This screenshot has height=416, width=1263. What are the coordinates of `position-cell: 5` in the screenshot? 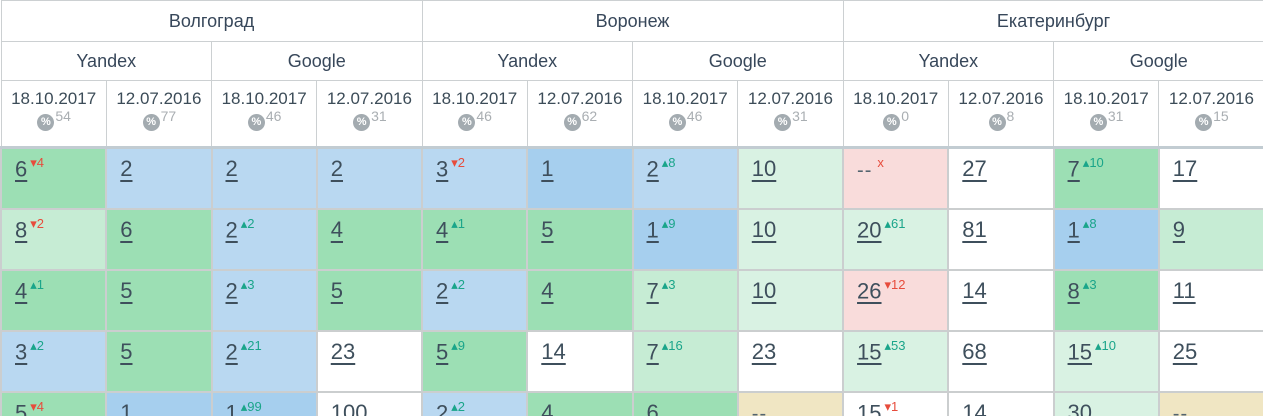 It's located at (159, 361).